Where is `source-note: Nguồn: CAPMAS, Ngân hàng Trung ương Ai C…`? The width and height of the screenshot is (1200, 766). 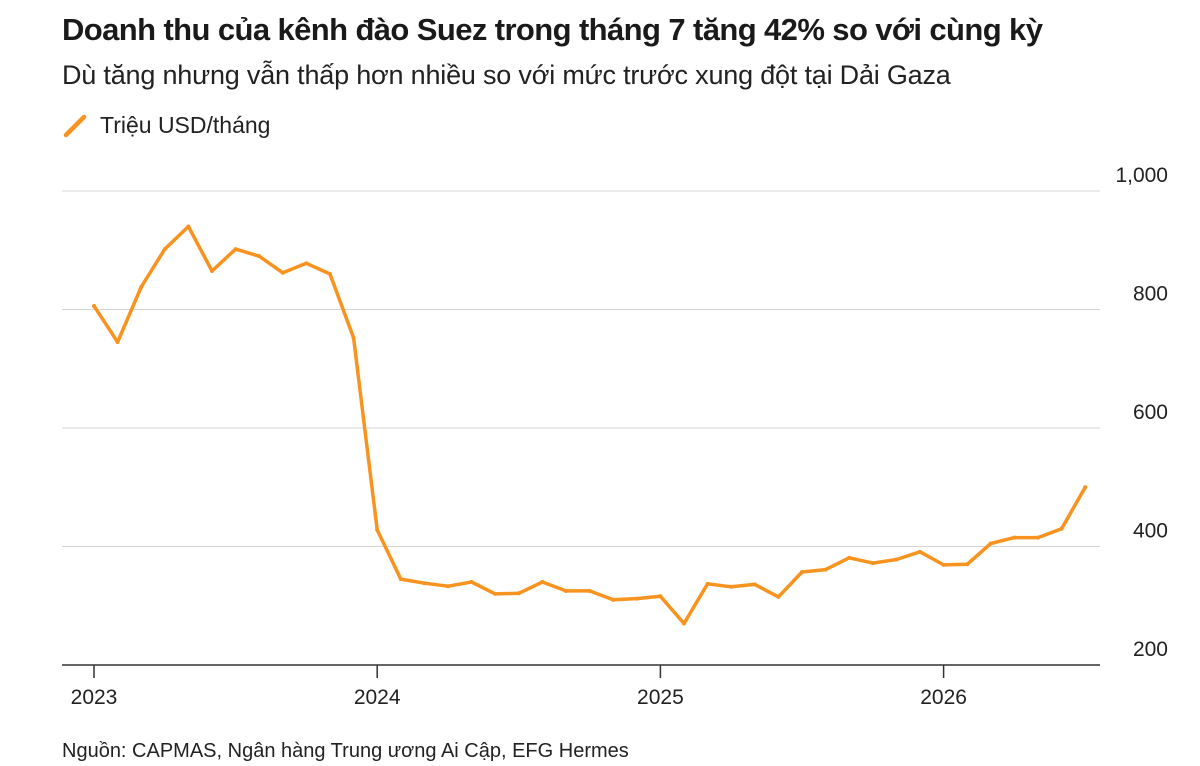 source-note: Nguồn: CAPMAS, Ngân hàng Trung ương Ai C… is located at coordinates (345, 751).